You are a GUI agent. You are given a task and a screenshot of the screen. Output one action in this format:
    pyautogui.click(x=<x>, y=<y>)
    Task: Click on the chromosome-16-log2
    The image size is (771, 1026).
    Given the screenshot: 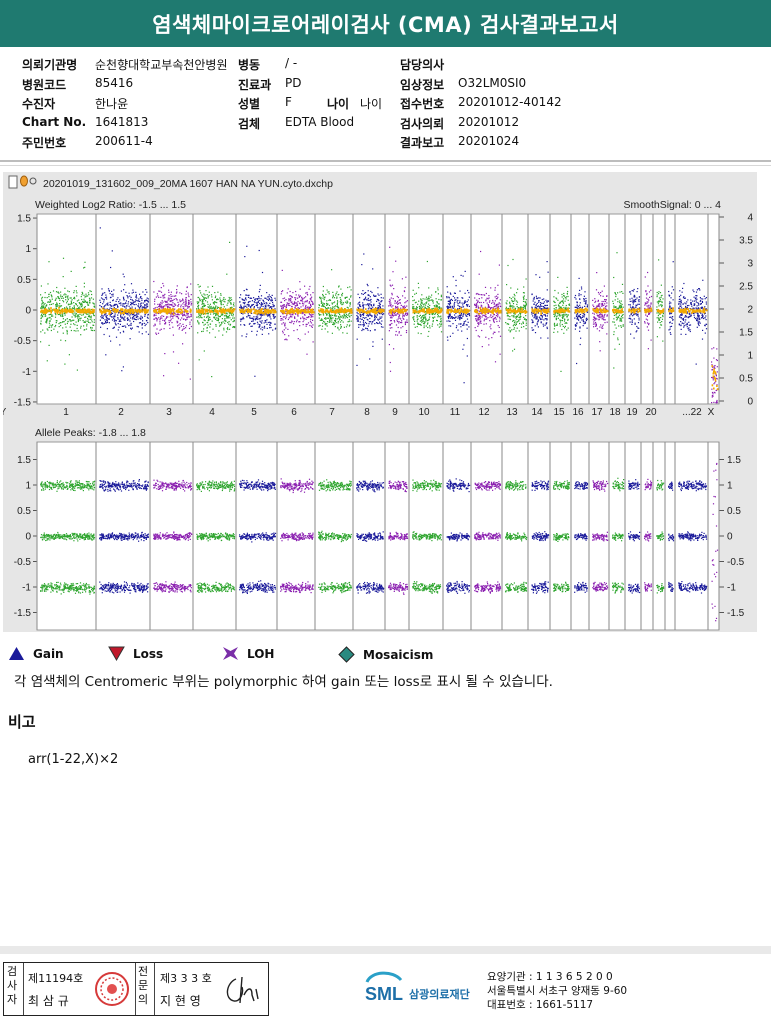 What is the action you would take?
    pyautogui.click(x=581, y=321)
    